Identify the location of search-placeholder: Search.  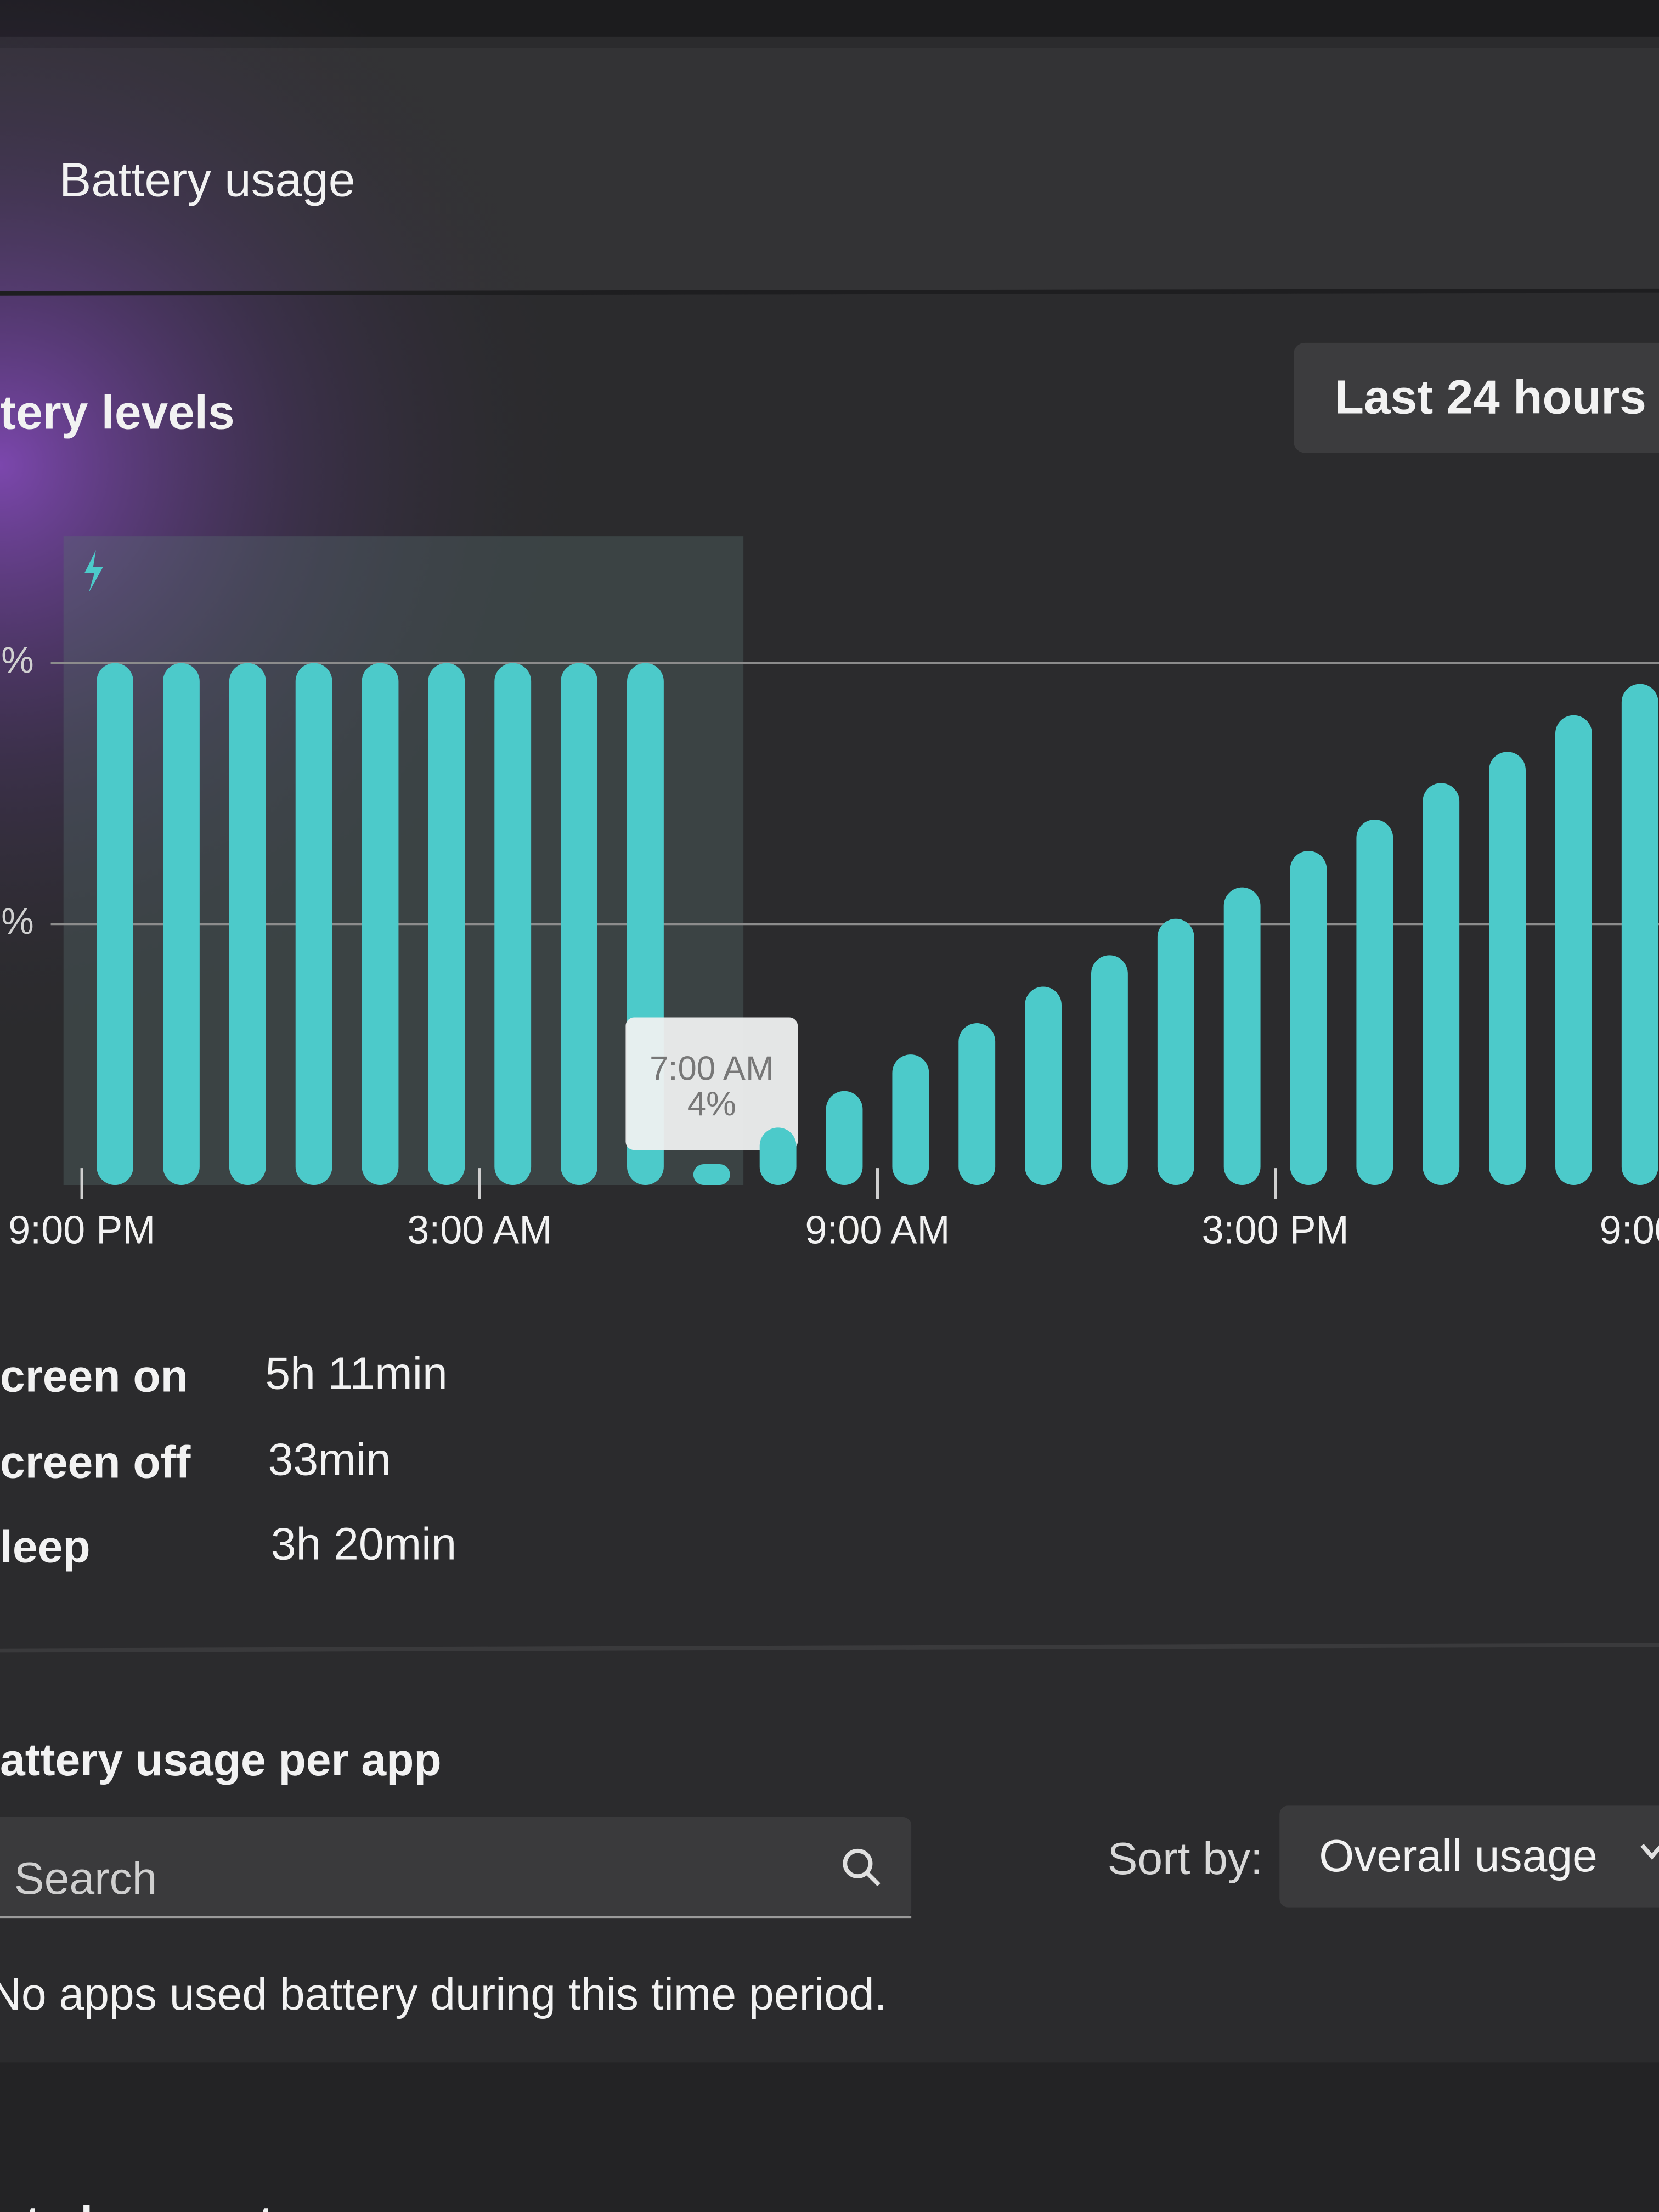
(85, 1879).